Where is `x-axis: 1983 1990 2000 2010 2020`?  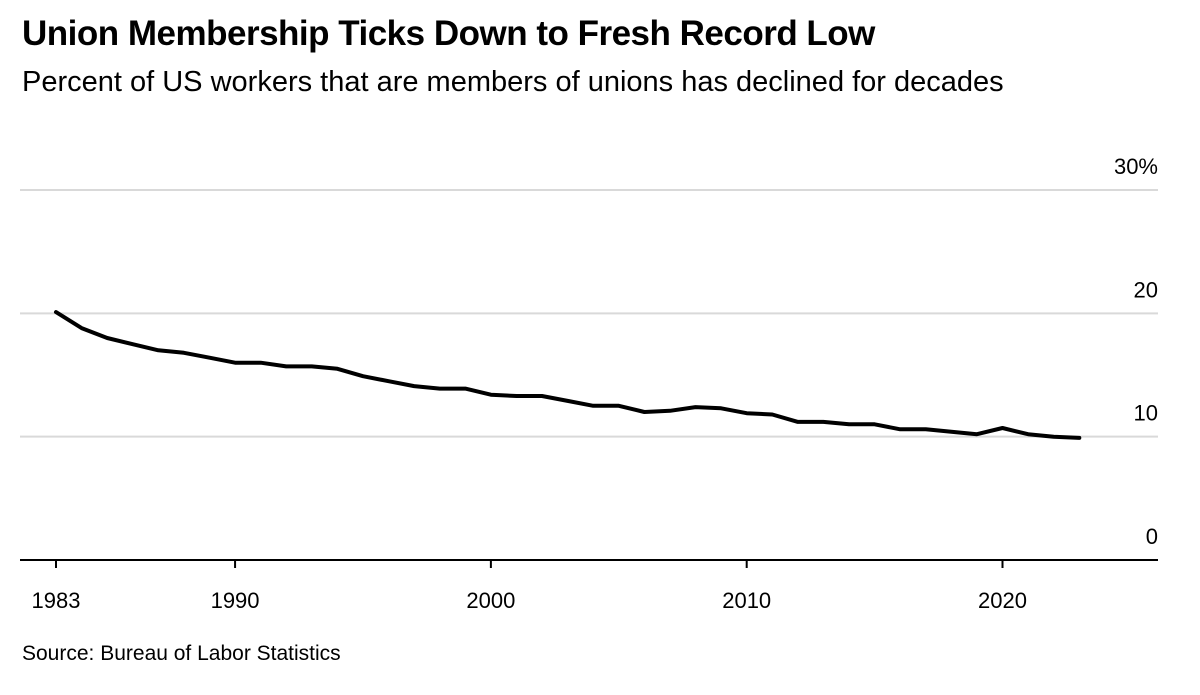 x-axis: 1983 1990 2000 2010 2020 is located at coordinates (589, 586).